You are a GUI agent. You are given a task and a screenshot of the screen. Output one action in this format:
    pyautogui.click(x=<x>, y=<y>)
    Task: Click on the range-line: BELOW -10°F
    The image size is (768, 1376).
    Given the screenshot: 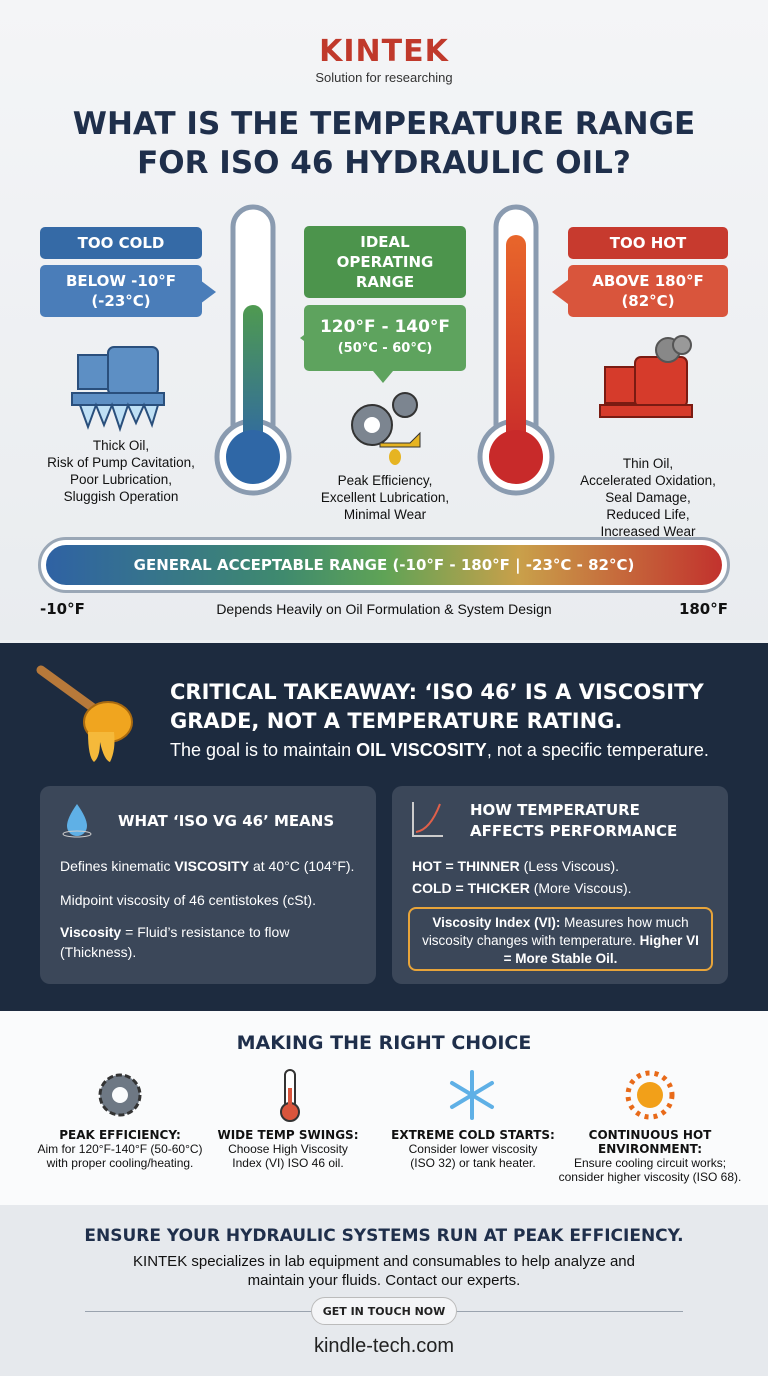 What is the action you would take?
    pyautogui.click(x=121, y=281)
    